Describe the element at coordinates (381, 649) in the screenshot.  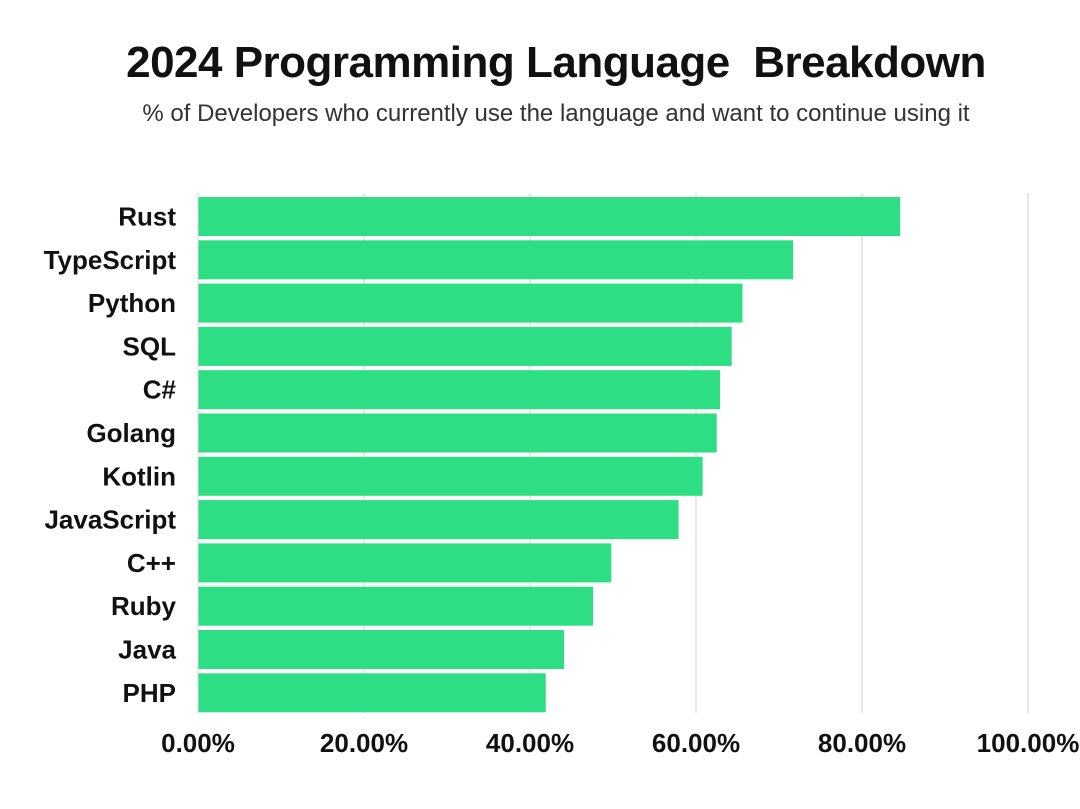
I see `bar-java` at that location.